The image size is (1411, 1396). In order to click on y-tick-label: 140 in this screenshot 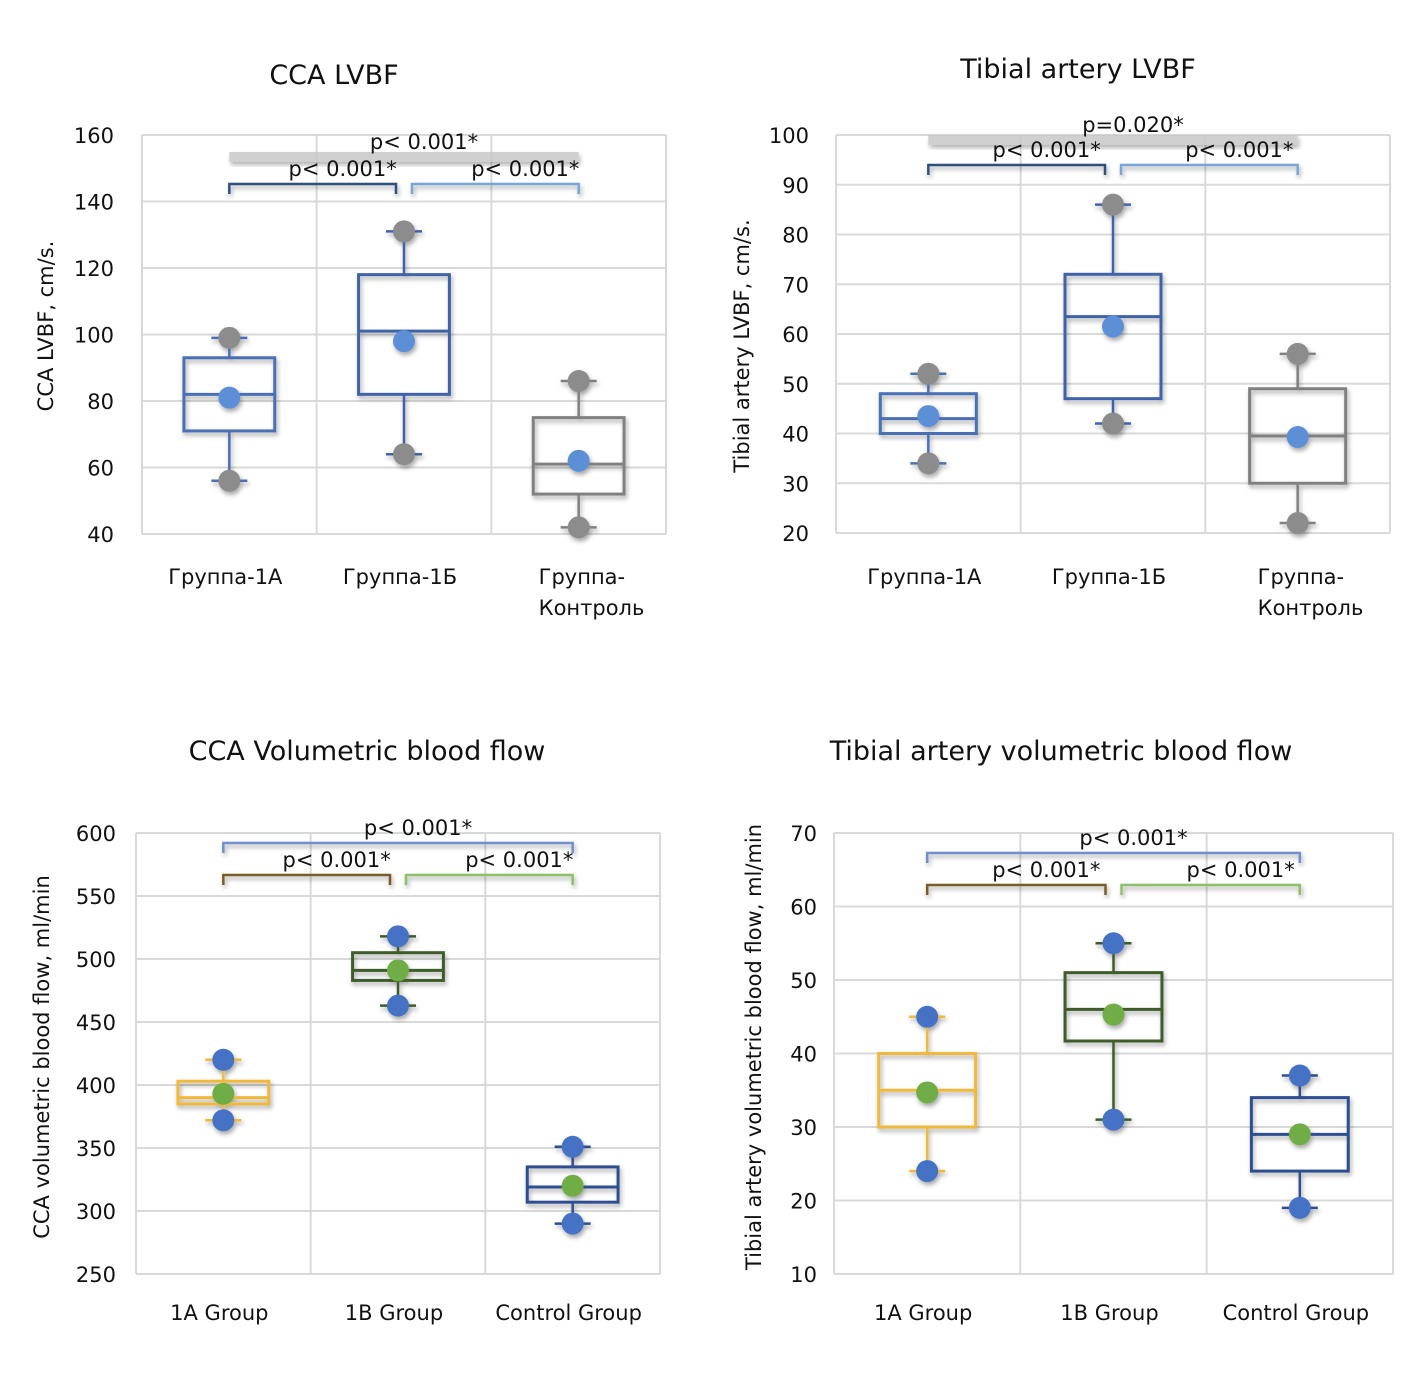, I will do `click(94, 203)`.